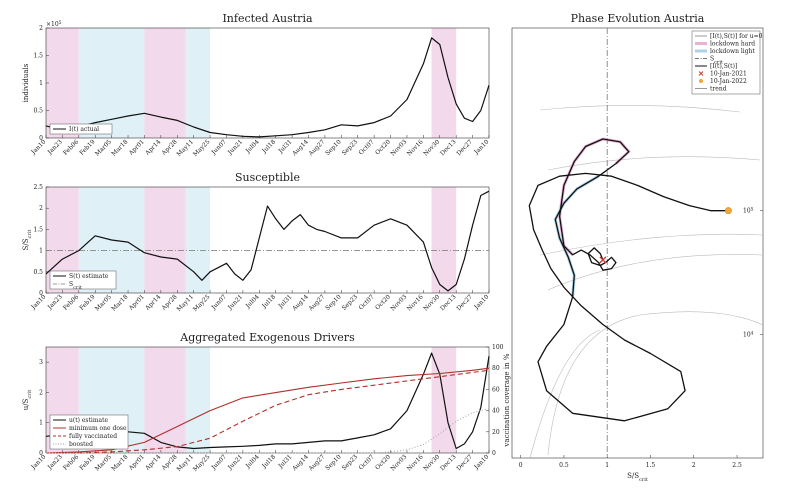 Image resolution: width=786 pixels, height=496 pixels. Describe the element at coordinates (41, 362) in the screenshot. I see `y-tick-label: 3` at that location.